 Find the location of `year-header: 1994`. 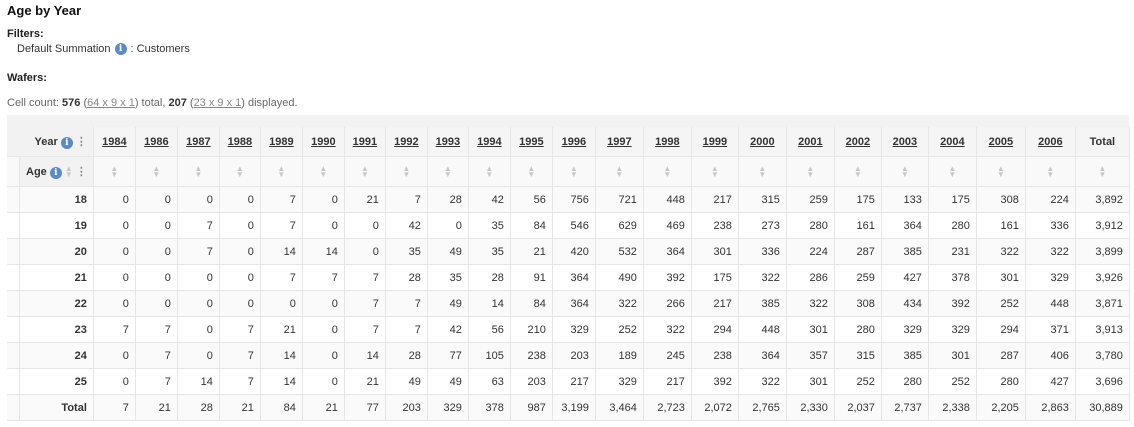

year-header: 1994 is located at coordinates (489, 142).